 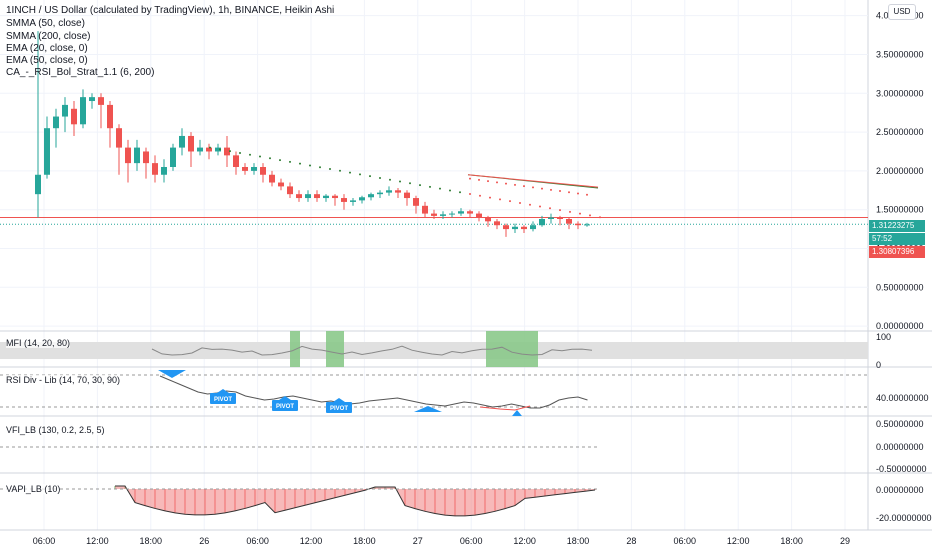 I want to click on y-tick-label: 2.50000000, so click(x=900, y=132).